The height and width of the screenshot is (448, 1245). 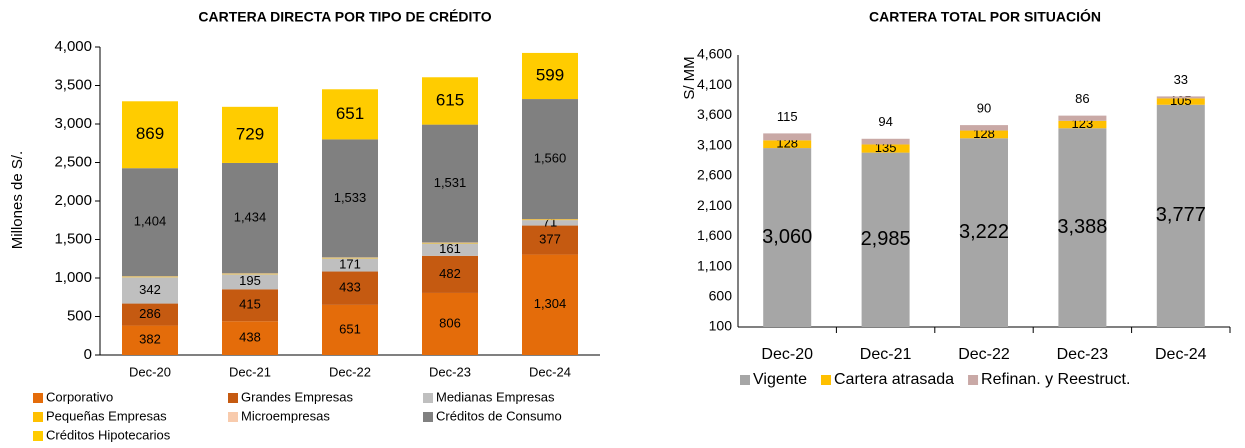 What do you see at coordinates (721, 326) in the screenshot?
I see `y-tick-label: 100` at bounding box center [721, 326].